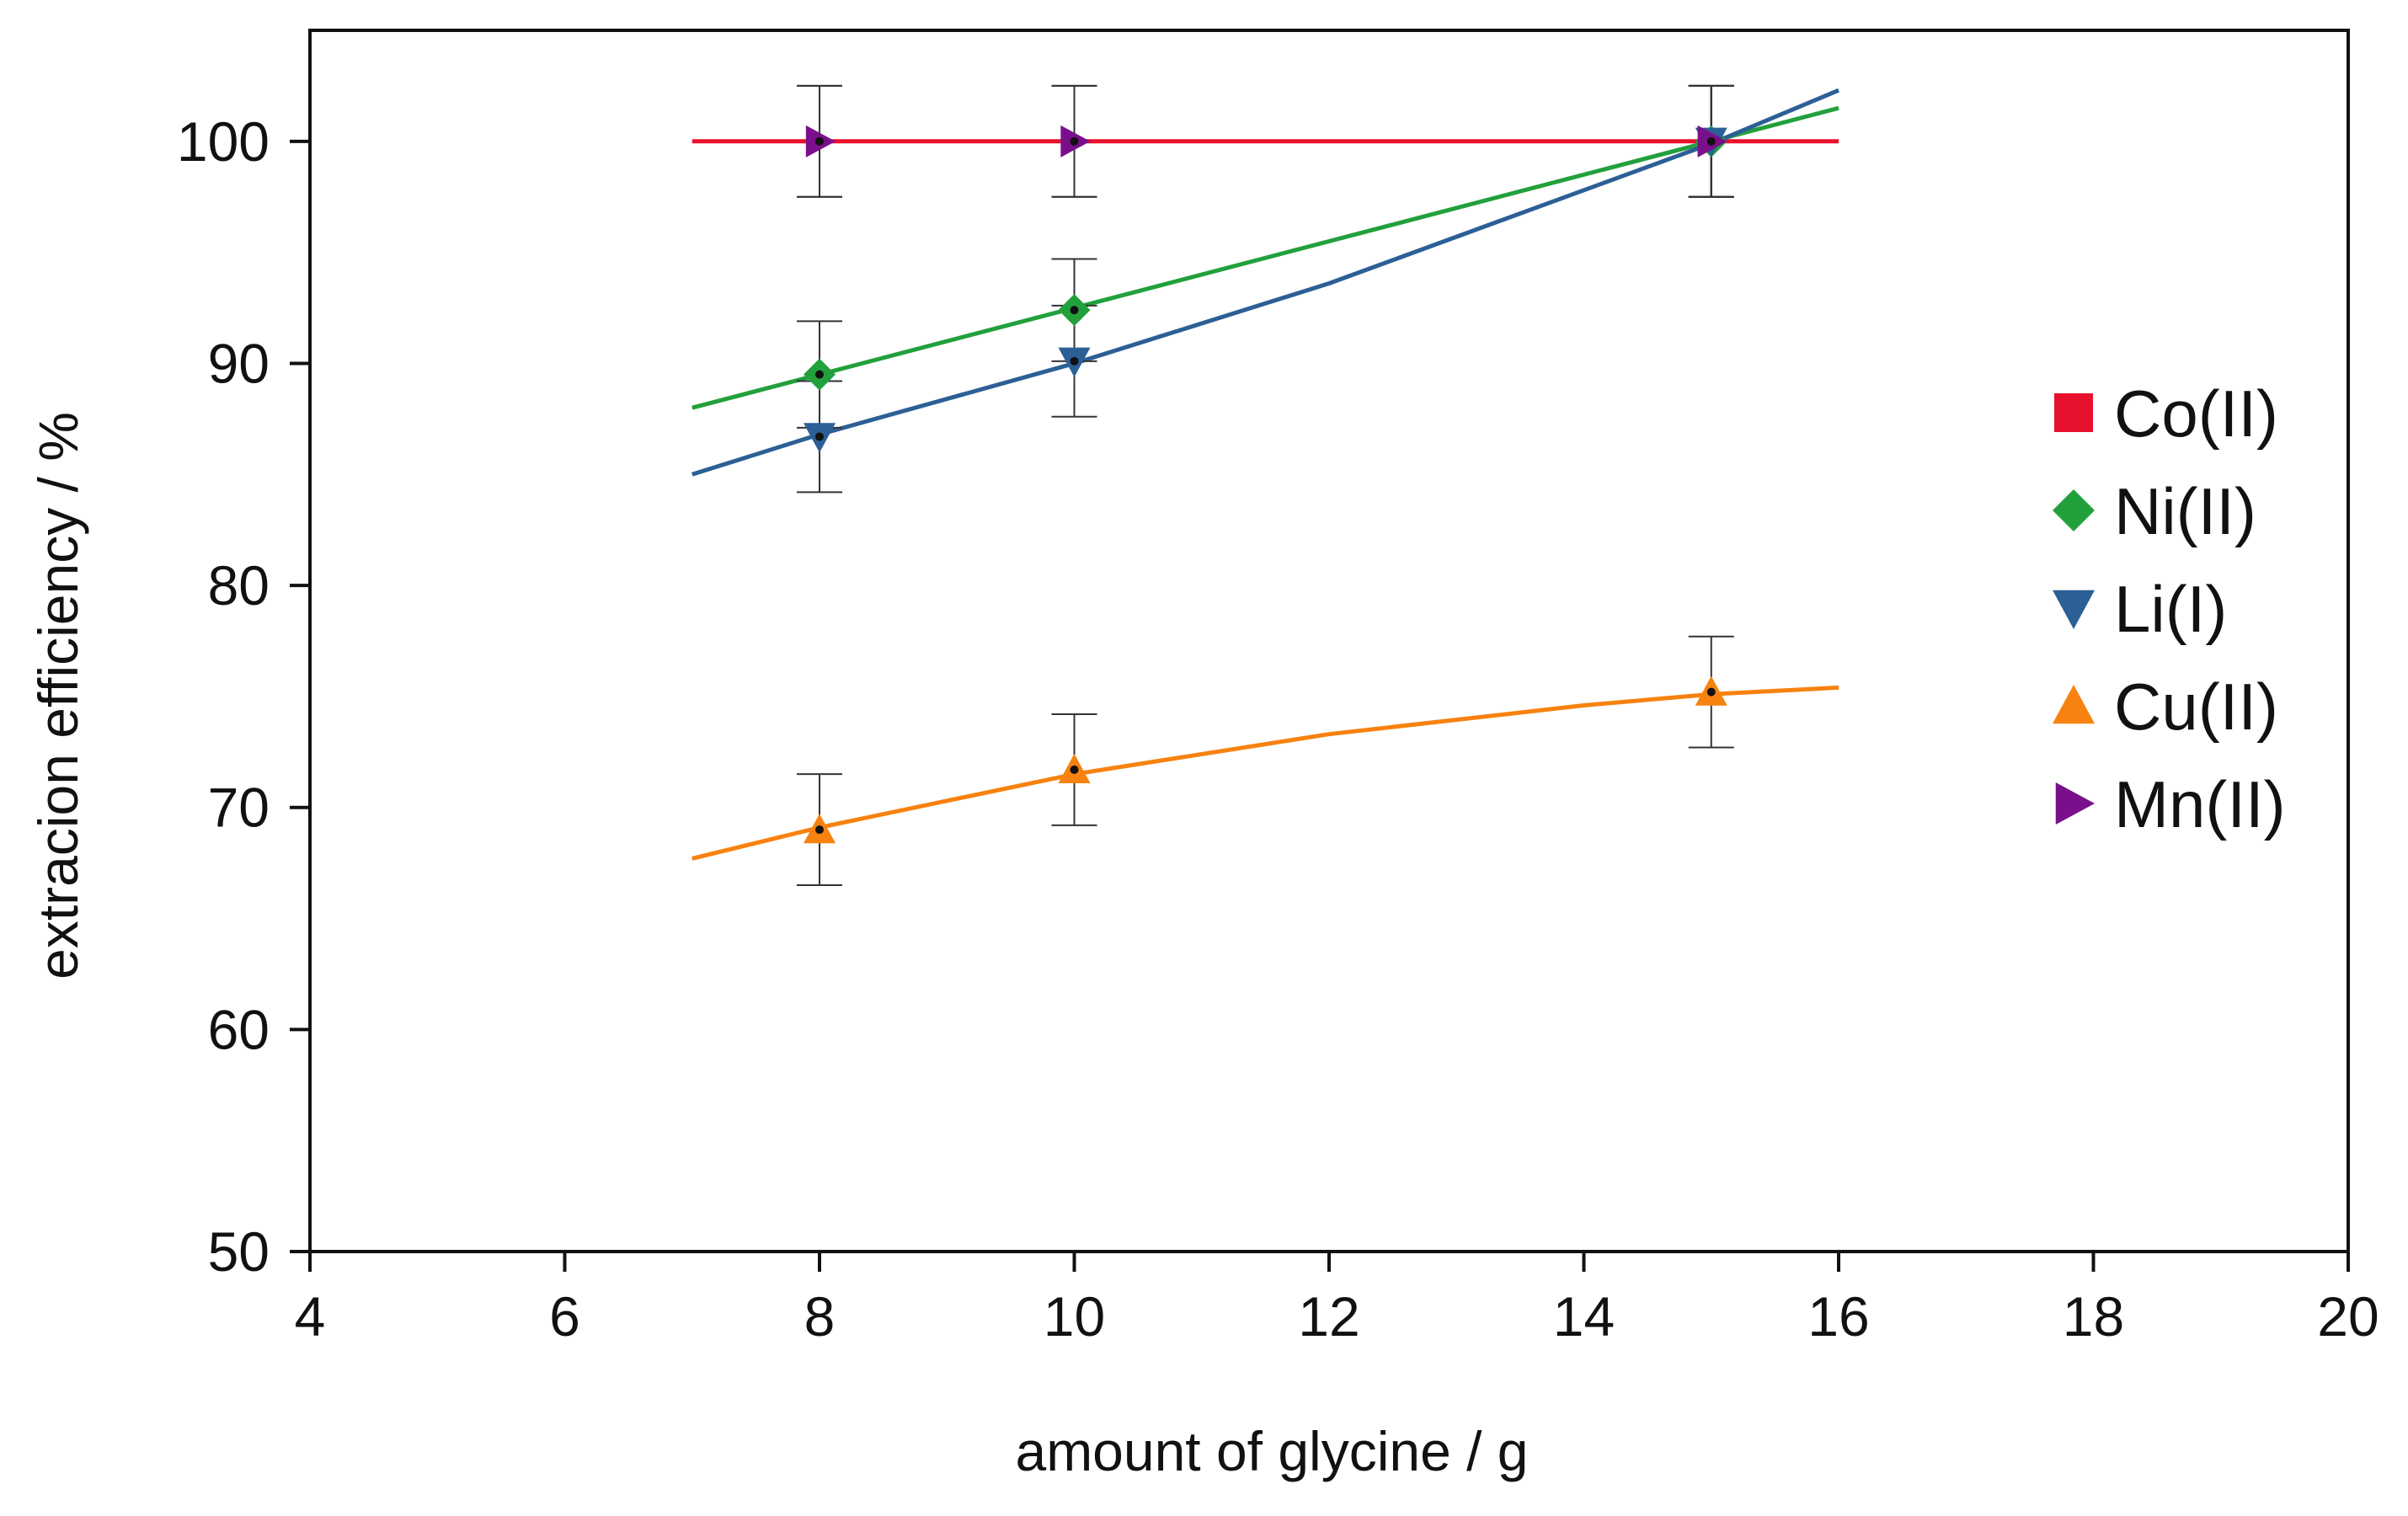 Image resolution: width=2408 pixels, height=1516 pixels. I want to click on y-tick-label: 60, so click(239, 1029).